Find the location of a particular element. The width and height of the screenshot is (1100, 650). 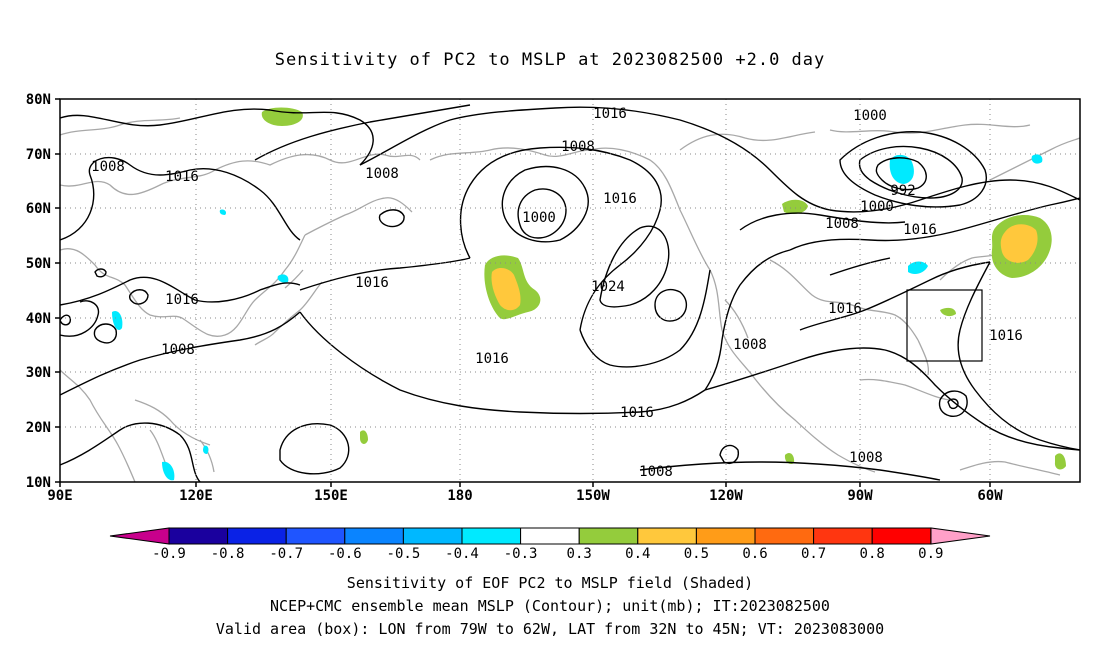

lon-label: 60W is located at coordinates (990, 496).